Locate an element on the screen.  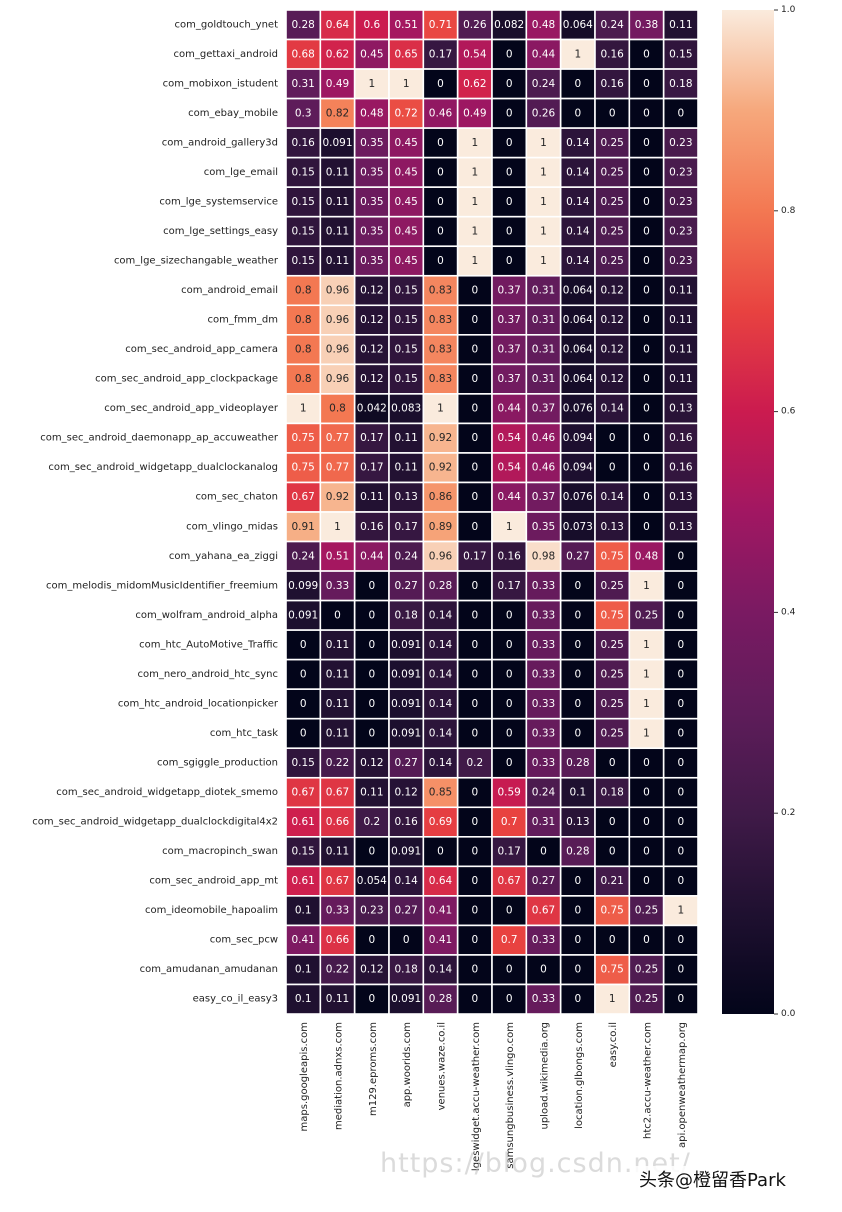
cell-value-label: 0.26 is located at coordinates (475, 25).